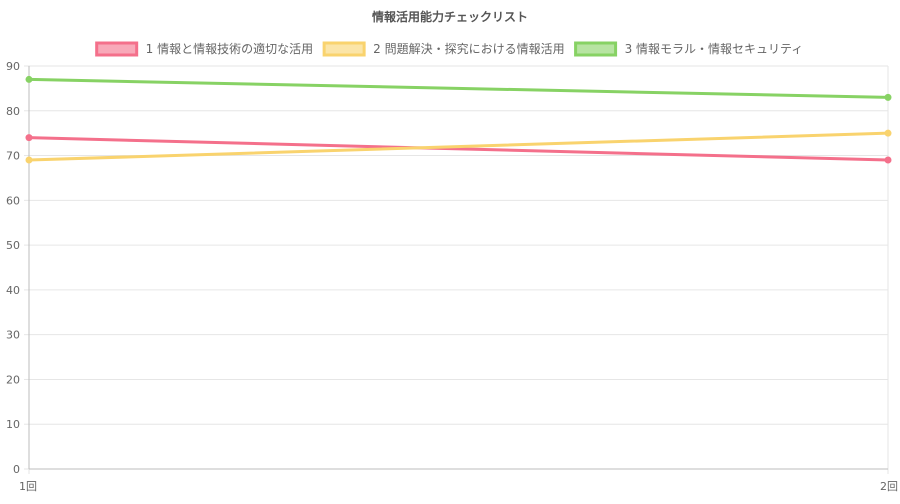 The image size is (900, 504). I want to click on x-tick-label: 2回, so click(889, 486).